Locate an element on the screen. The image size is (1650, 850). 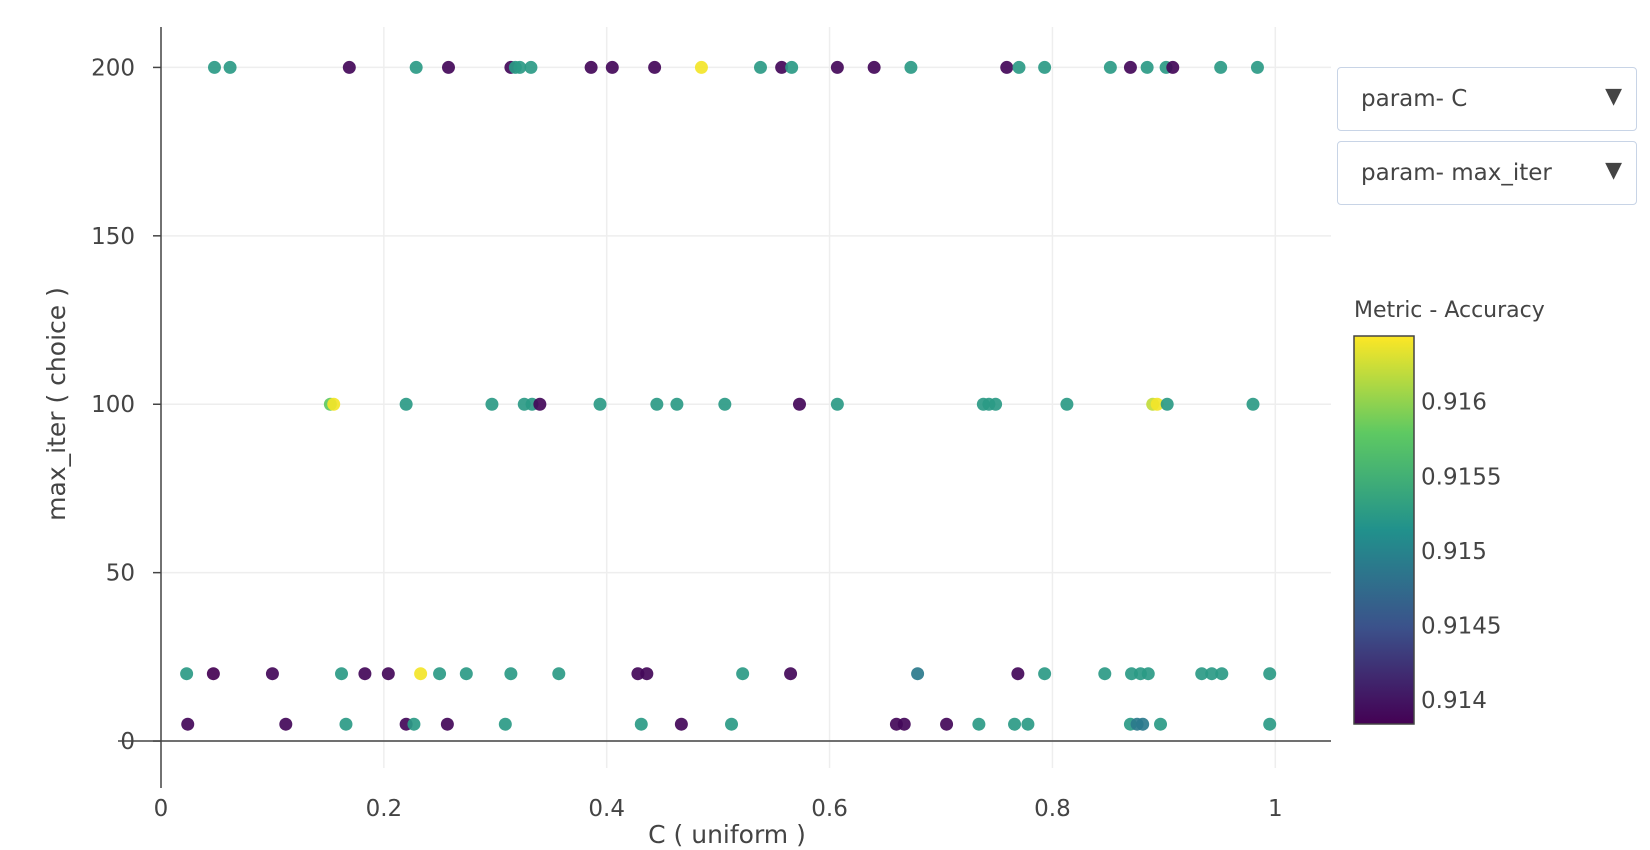
y-axis-label: max_iter ( choice ) is located at coordinates (56, 404).